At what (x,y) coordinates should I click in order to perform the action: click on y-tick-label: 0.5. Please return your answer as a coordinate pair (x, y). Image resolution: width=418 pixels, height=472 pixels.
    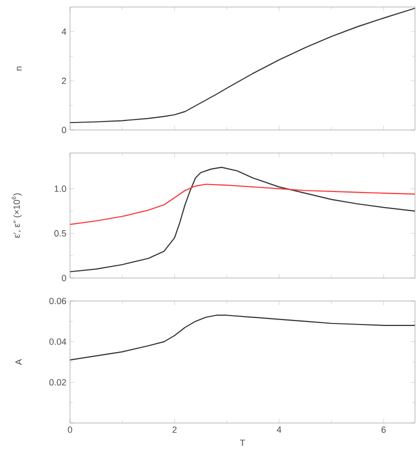
    Looking at the image, I should click on (60, 233).